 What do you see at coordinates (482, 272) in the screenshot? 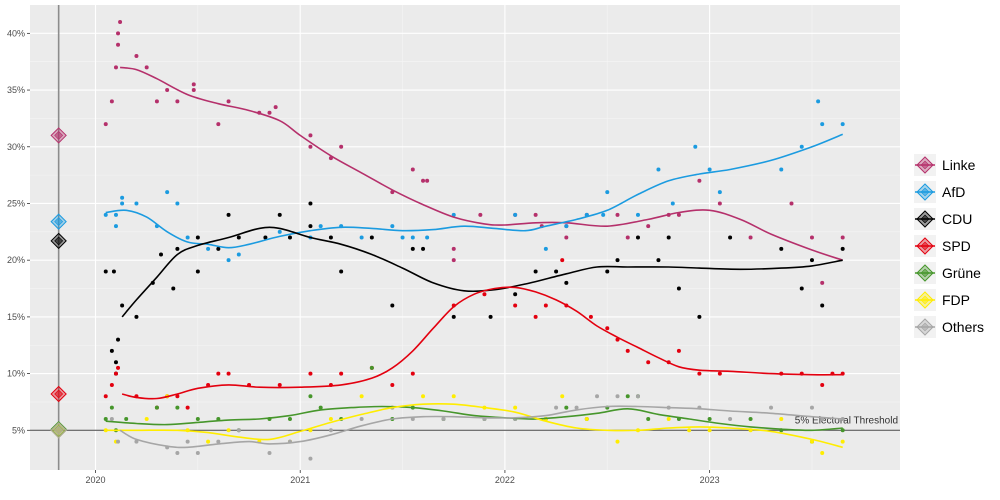
I see `trend-line-cdu` at bounding box center [482, 272].